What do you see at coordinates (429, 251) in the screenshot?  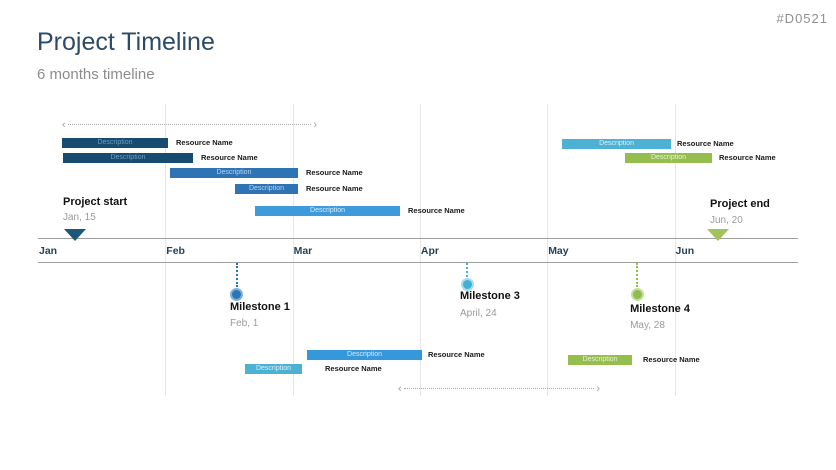 I see `month-label-apr: Apr` at bounding box center [429, 251].